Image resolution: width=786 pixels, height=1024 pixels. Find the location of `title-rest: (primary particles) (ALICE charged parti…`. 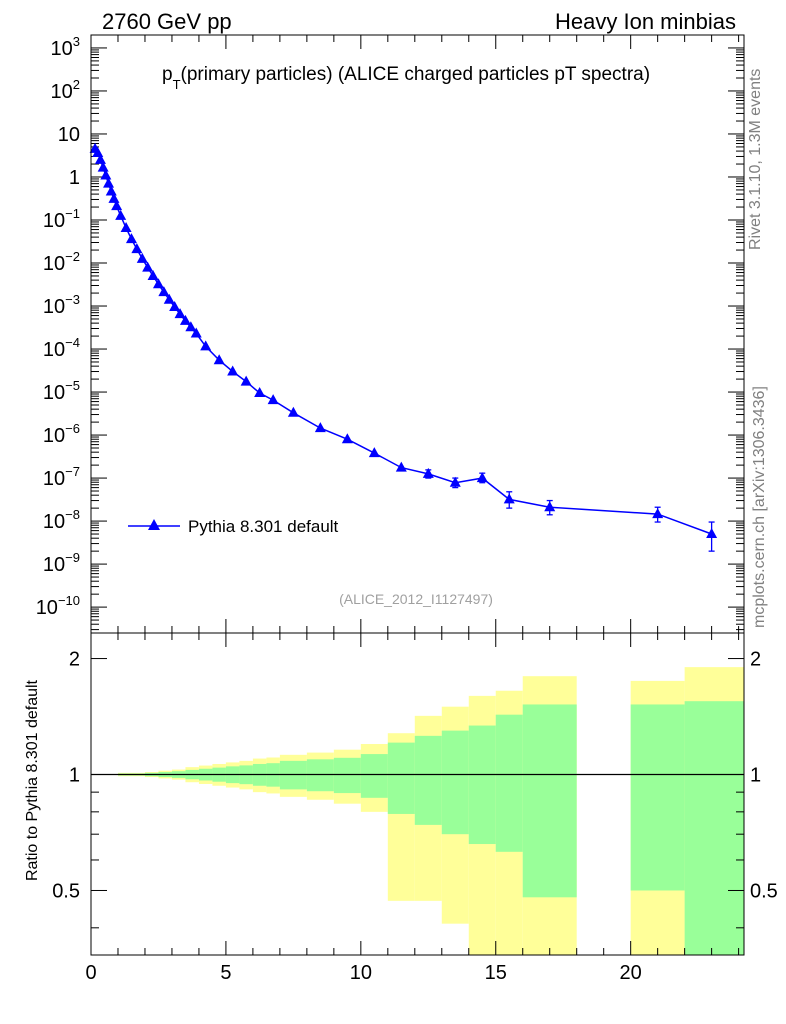

title-rest: (primary particles) (ALICE charged parti… is located at coordinates (416, 74).